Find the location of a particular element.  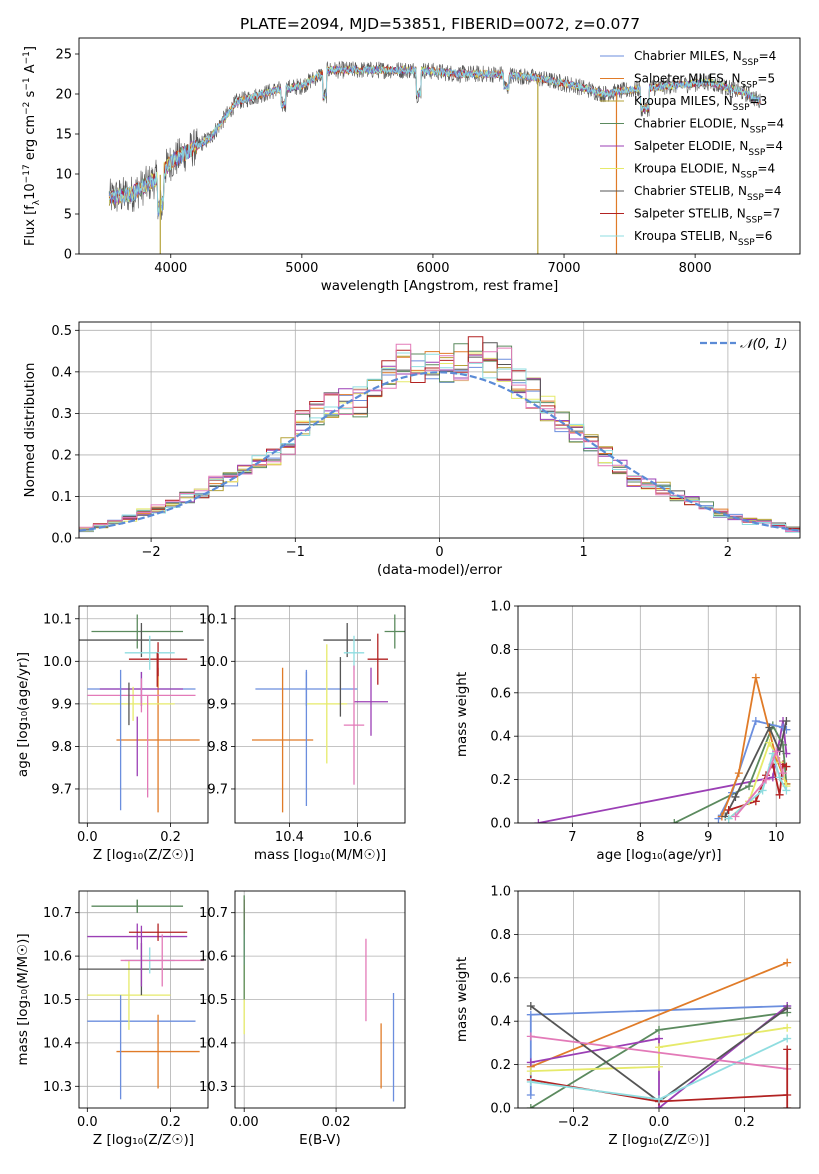

x-tick-label: 9 is located at coordinates (708, 837).